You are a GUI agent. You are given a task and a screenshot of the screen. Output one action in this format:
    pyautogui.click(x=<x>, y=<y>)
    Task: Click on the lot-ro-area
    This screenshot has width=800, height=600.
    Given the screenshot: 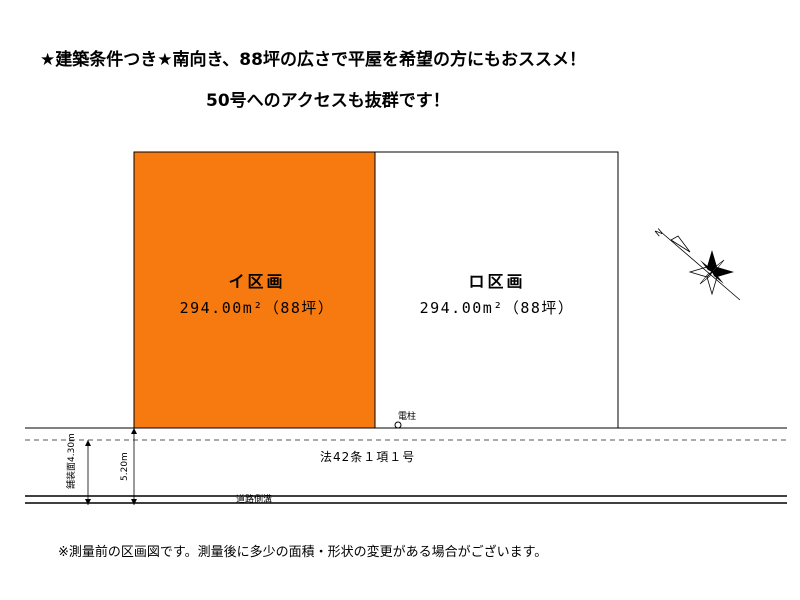 What is the action you would take?
    pyautogui.click(x=496, y=290)
    